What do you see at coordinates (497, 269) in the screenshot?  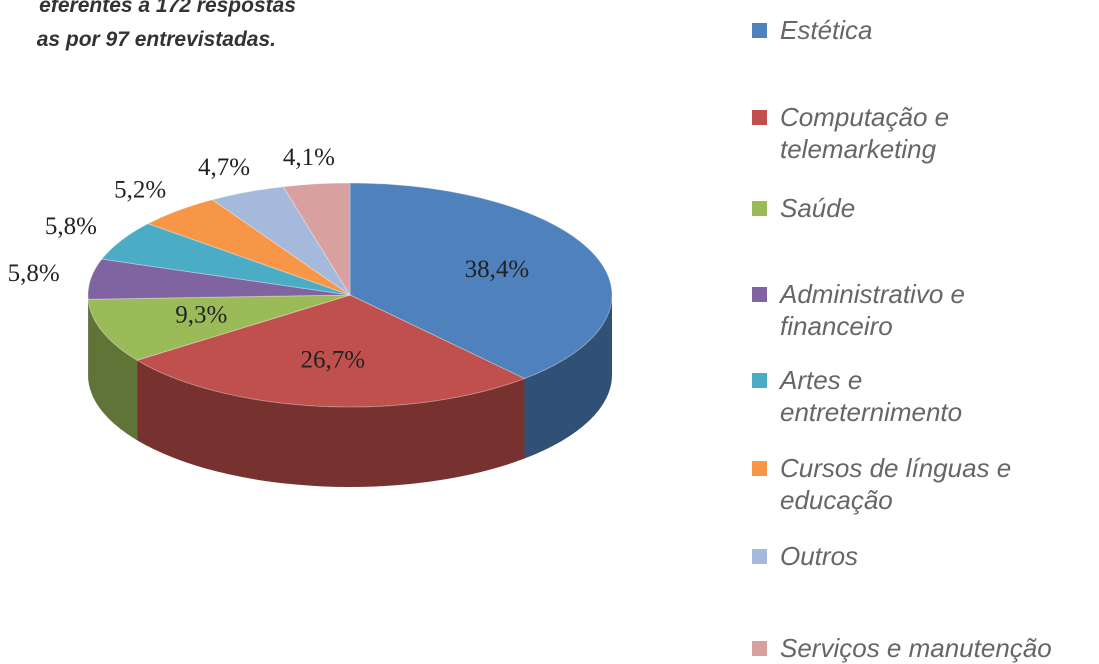 I see `data-label: 38,4%` at bounding box center [497, 269].